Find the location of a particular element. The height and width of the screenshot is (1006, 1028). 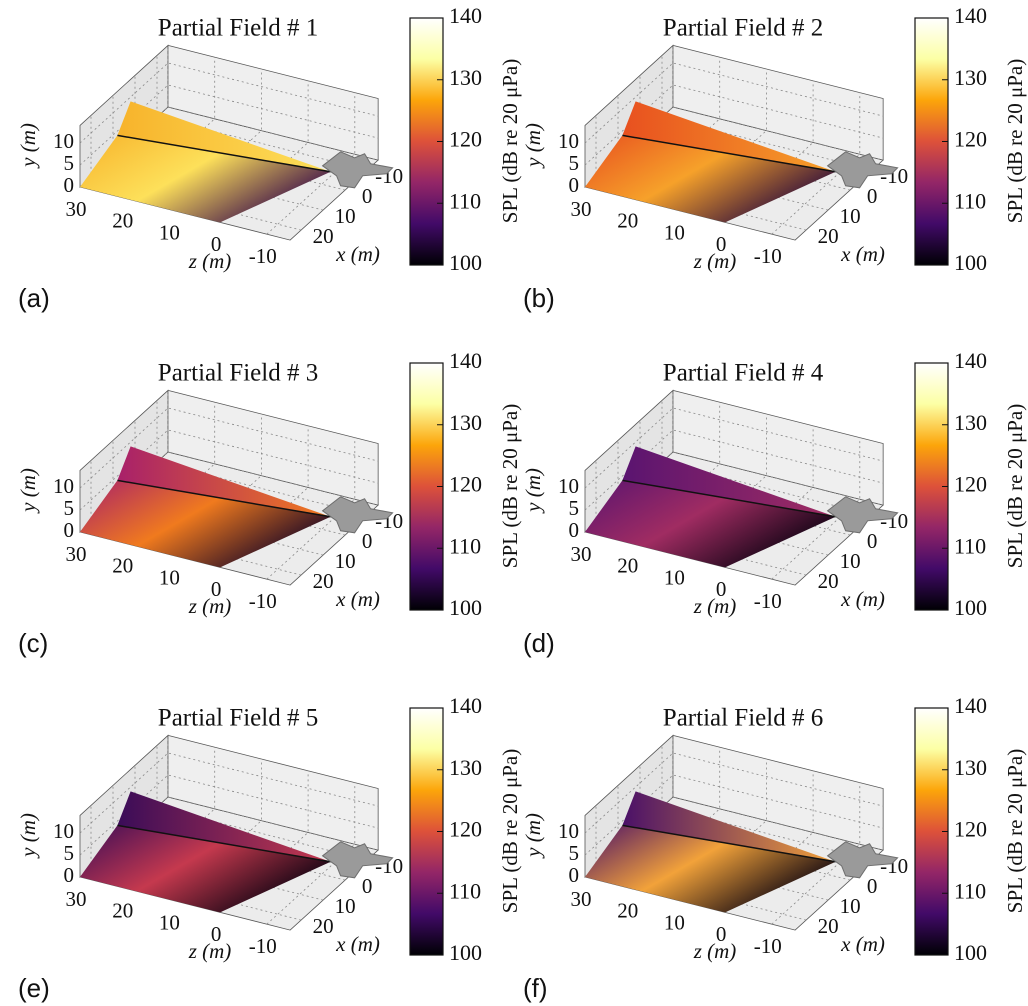

panel-title: Partial Field # 2 is located at coordinates (743, 28).